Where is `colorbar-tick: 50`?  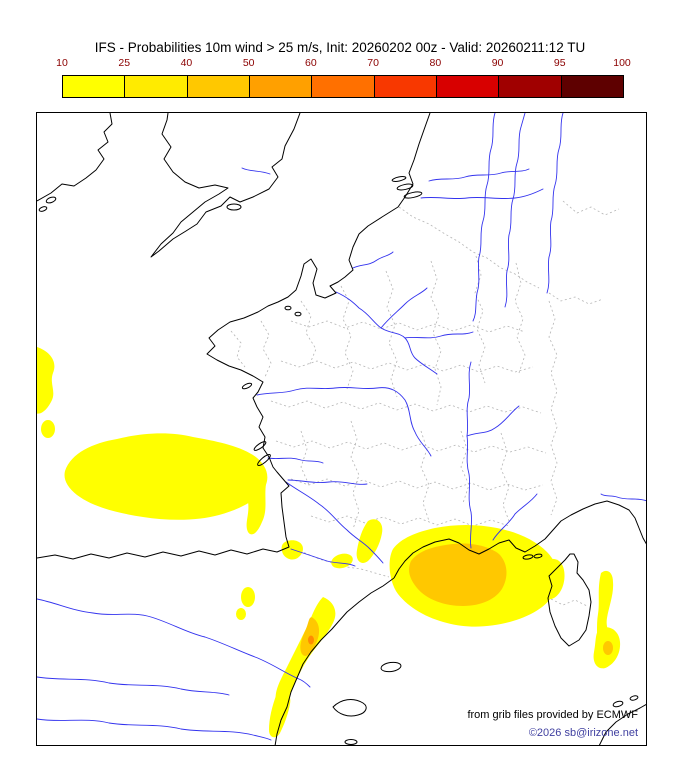
colorbar-tick: 50 is located at coordinates (248, 63).